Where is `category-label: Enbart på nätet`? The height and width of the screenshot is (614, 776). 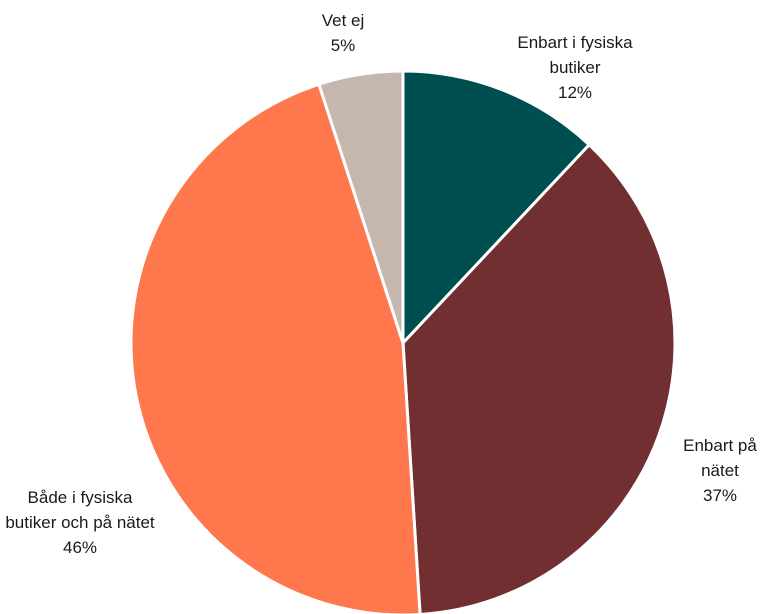
category-label: Enbart på nätet is located at coordinates (720, 458).